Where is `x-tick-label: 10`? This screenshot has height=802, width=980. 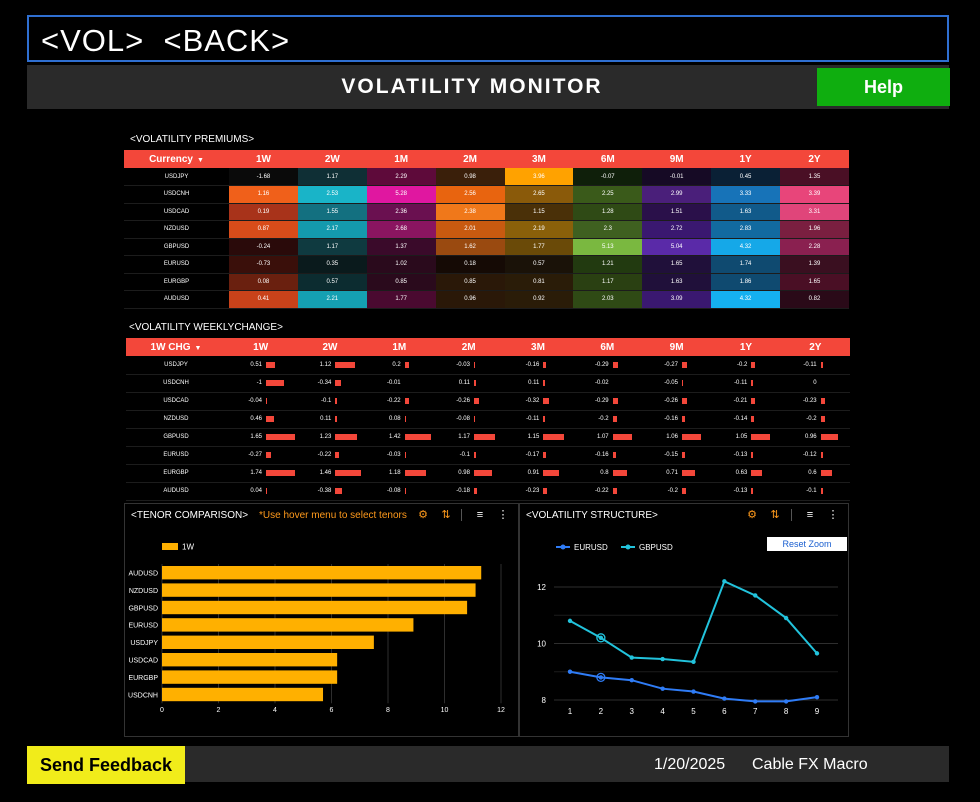 x-tick-label: 10 is located at coordinates (445, 710).